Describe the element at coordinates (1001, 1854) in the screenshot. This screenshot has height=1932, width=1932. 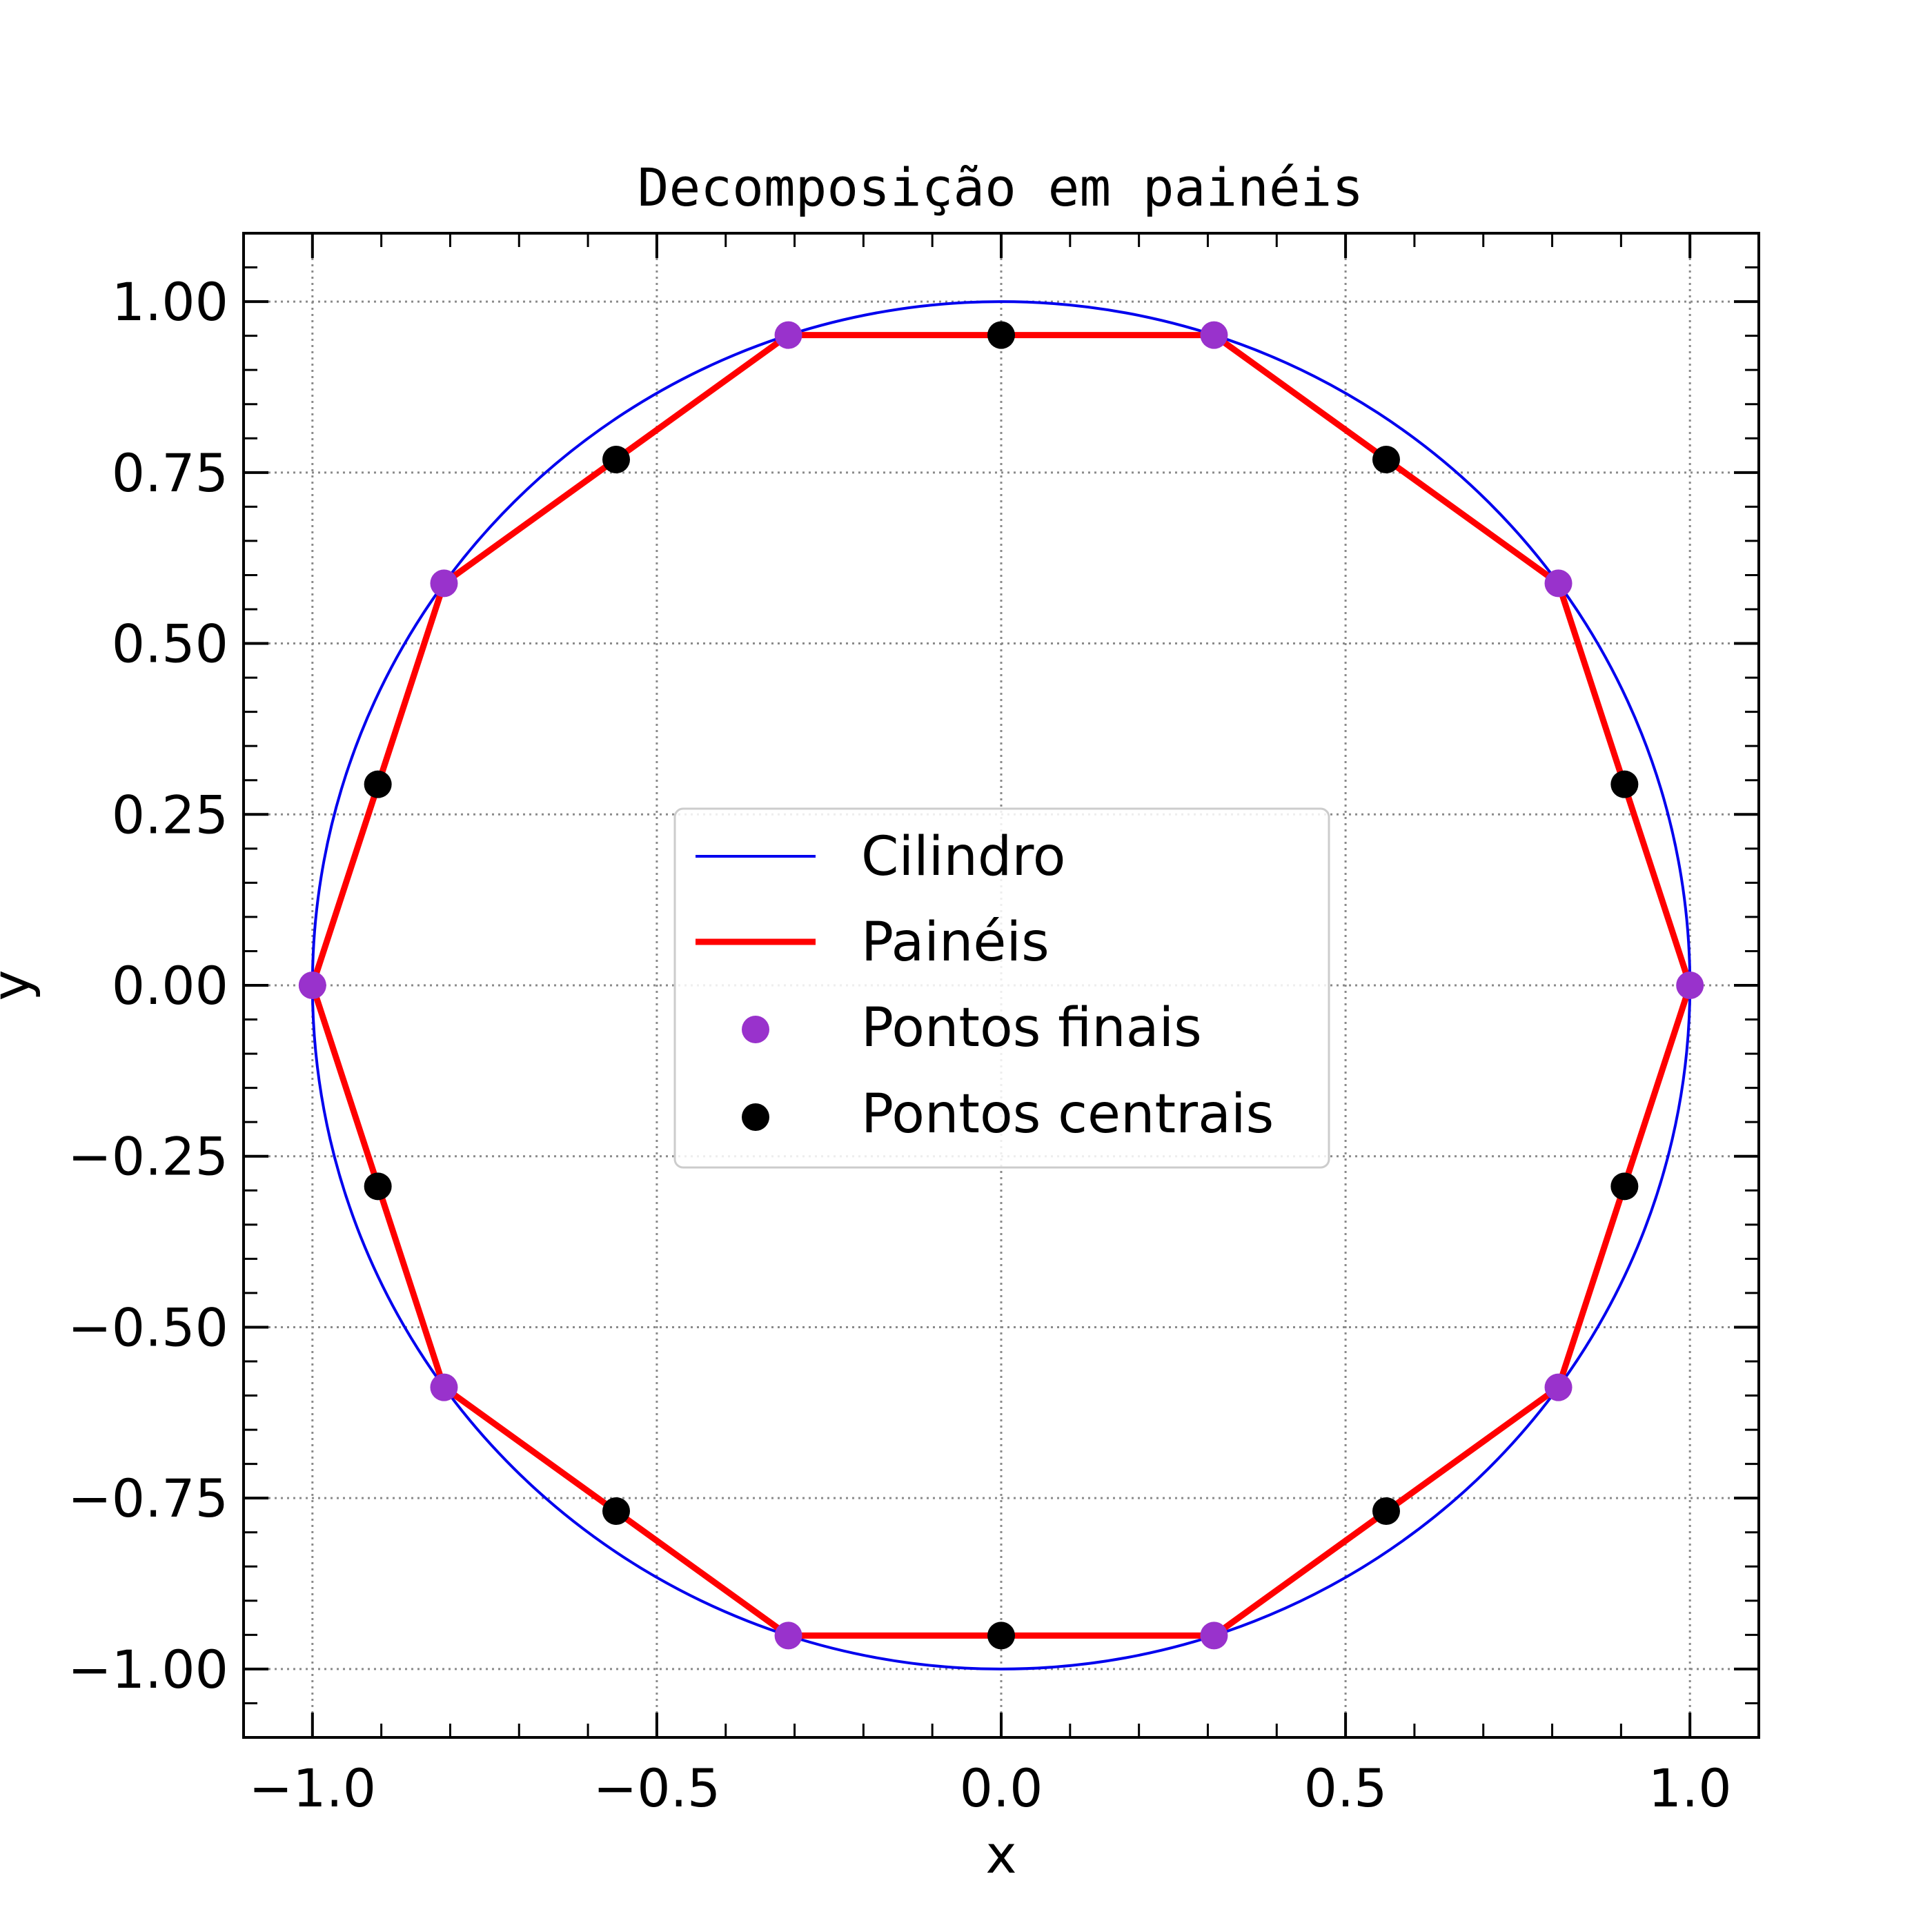
I see `x-axis-label: x` at that location.